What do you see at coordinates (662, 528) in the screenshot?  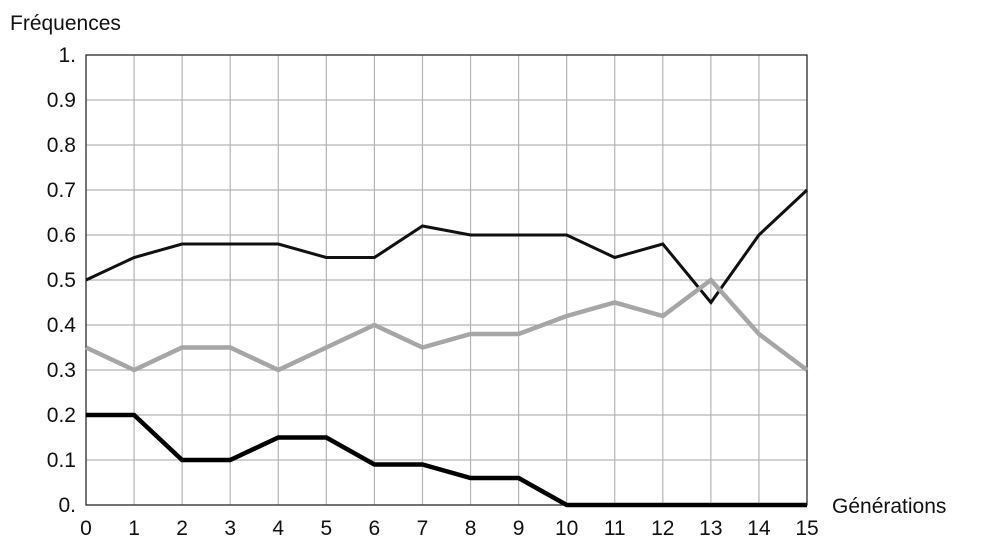 I see `x-tick-label: 12` at bounding box center [662, 528].